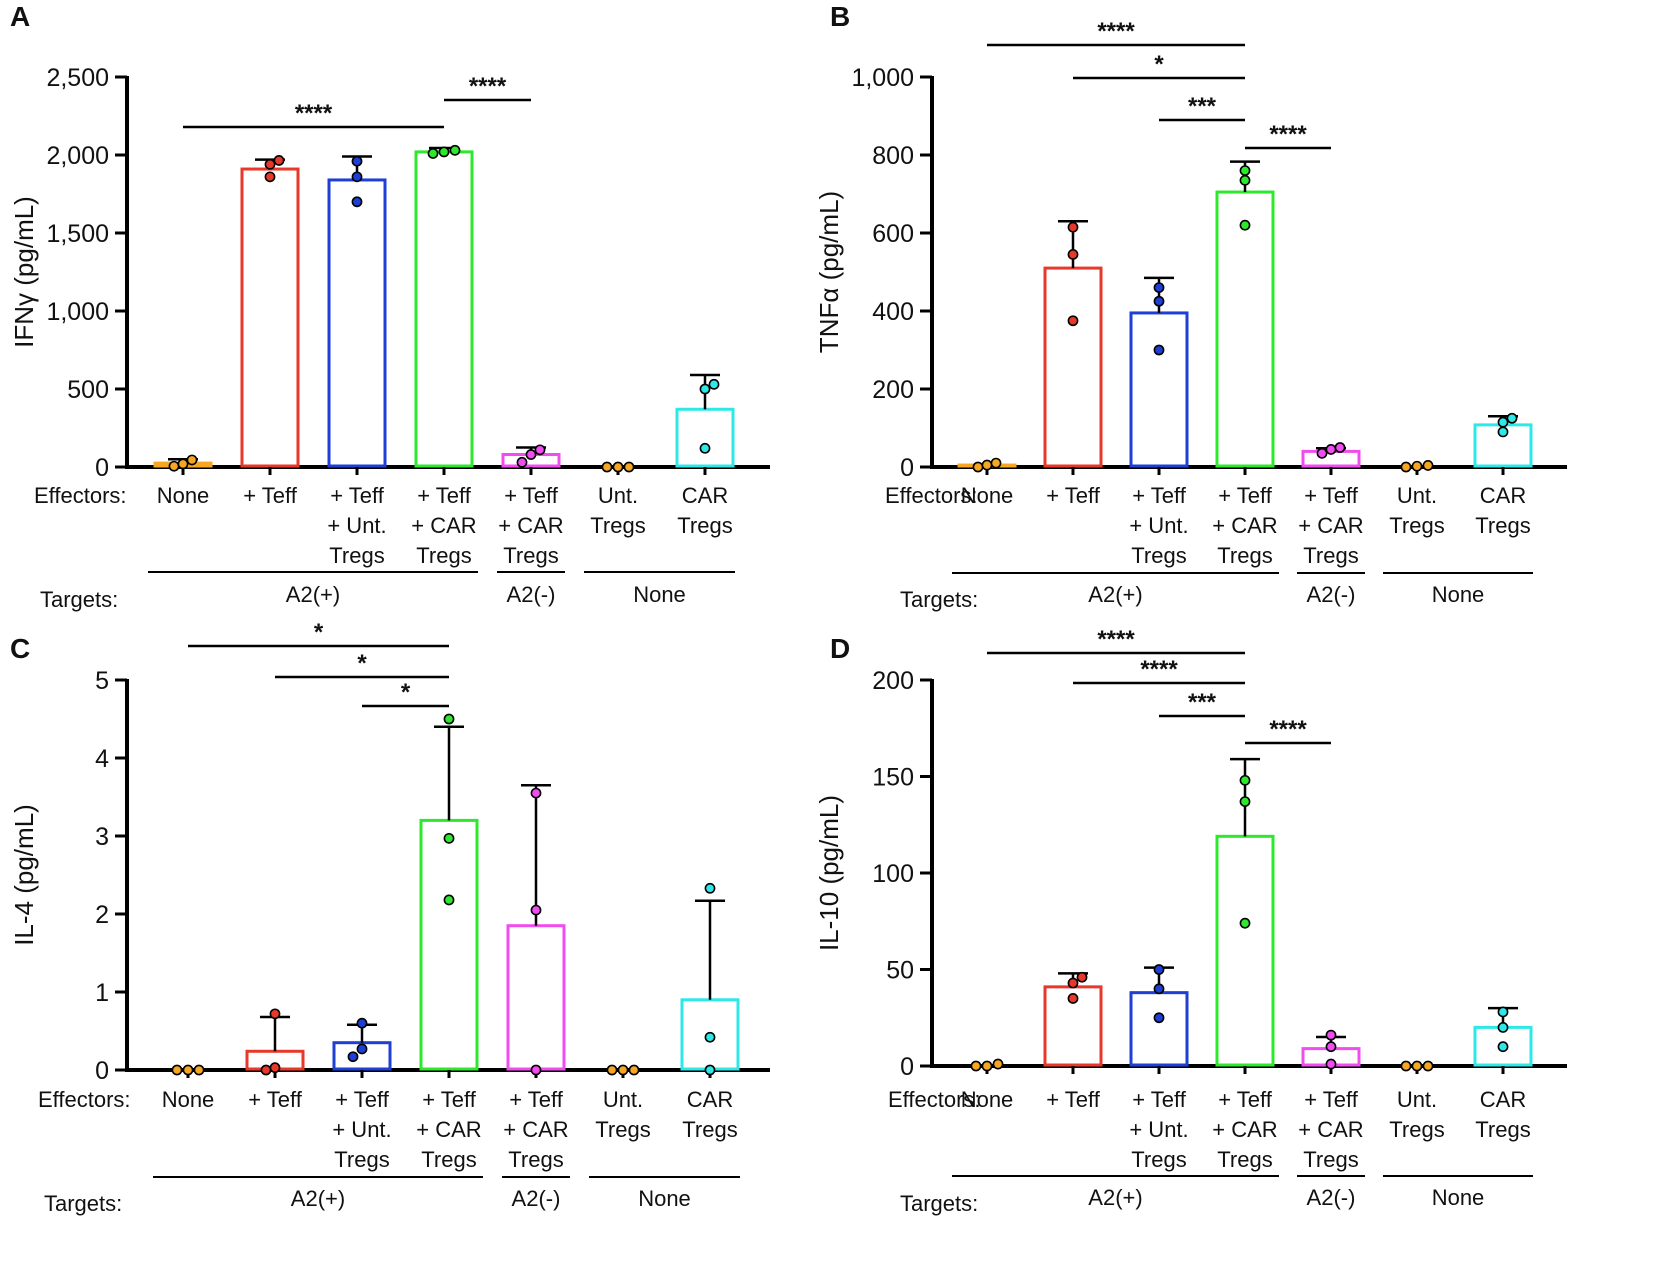  Describe the element at coordinates (1202, 106) in the screenshot. I see `significance-label: ***` at that location.